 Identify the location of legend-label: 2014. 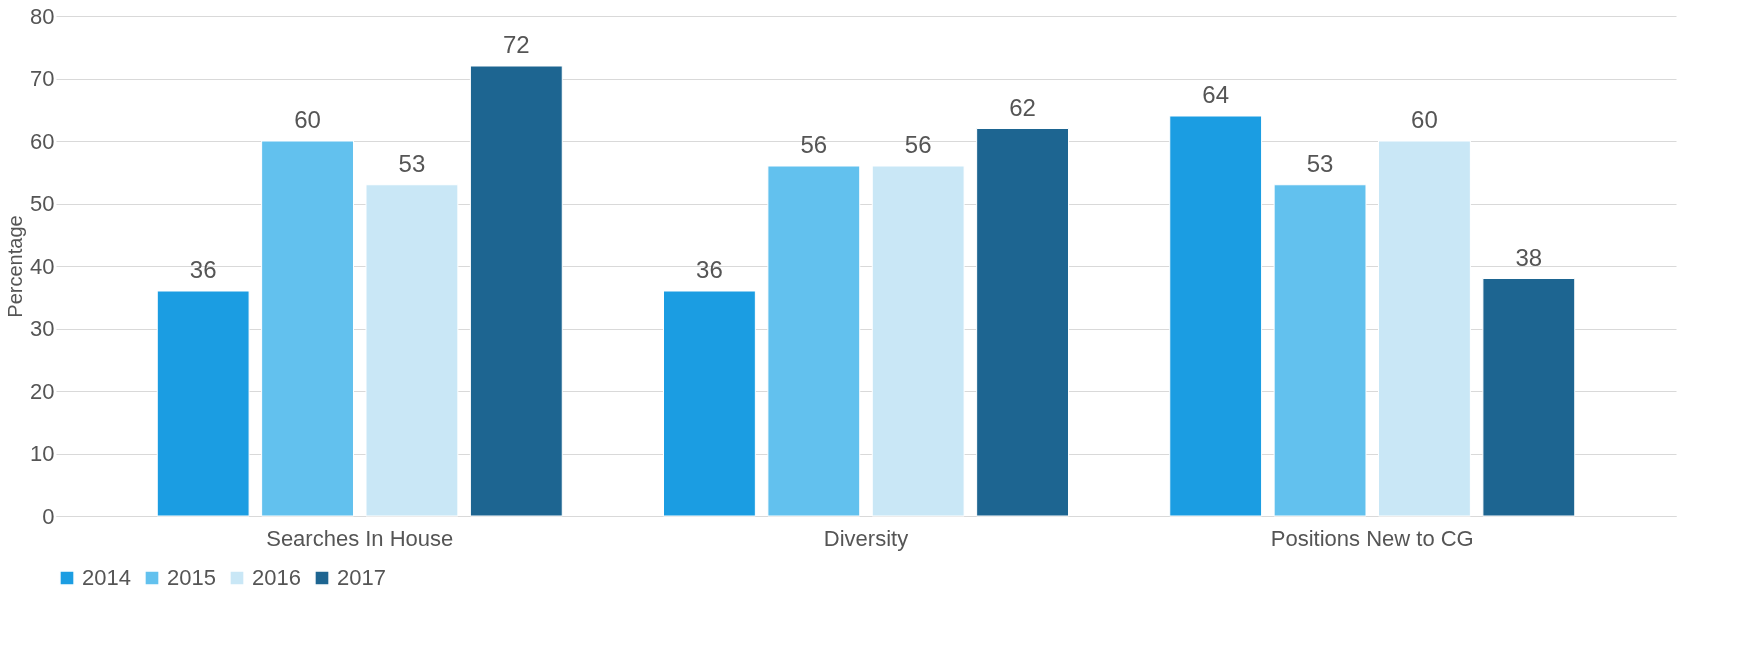
(106, 577).